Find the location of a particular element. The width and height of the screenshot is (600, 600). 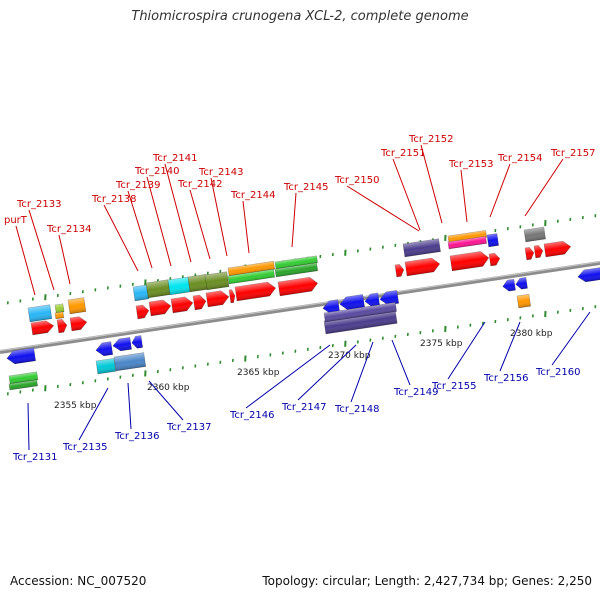

svg-text: Tcr_2146 is located at coordinates (251, 415).